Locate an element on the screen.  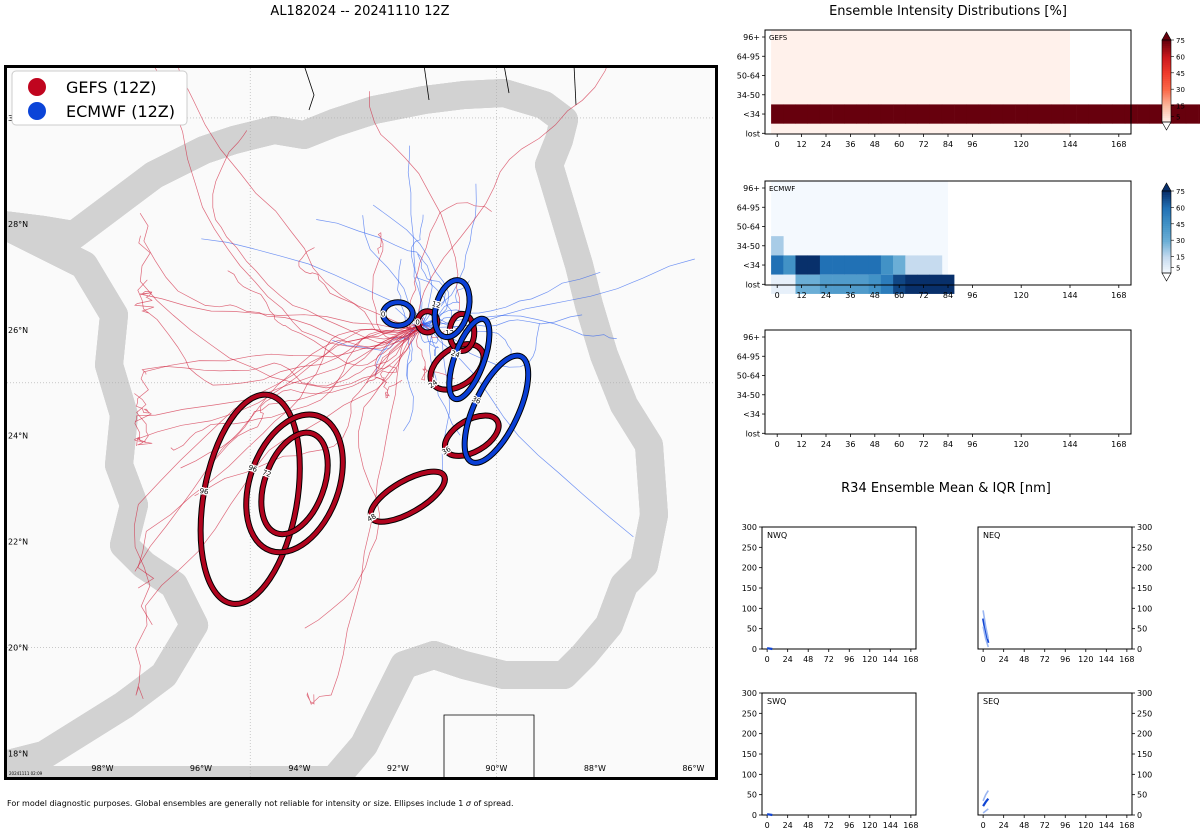
legend-ecmwf-marker is located at coordinates (37, 111).